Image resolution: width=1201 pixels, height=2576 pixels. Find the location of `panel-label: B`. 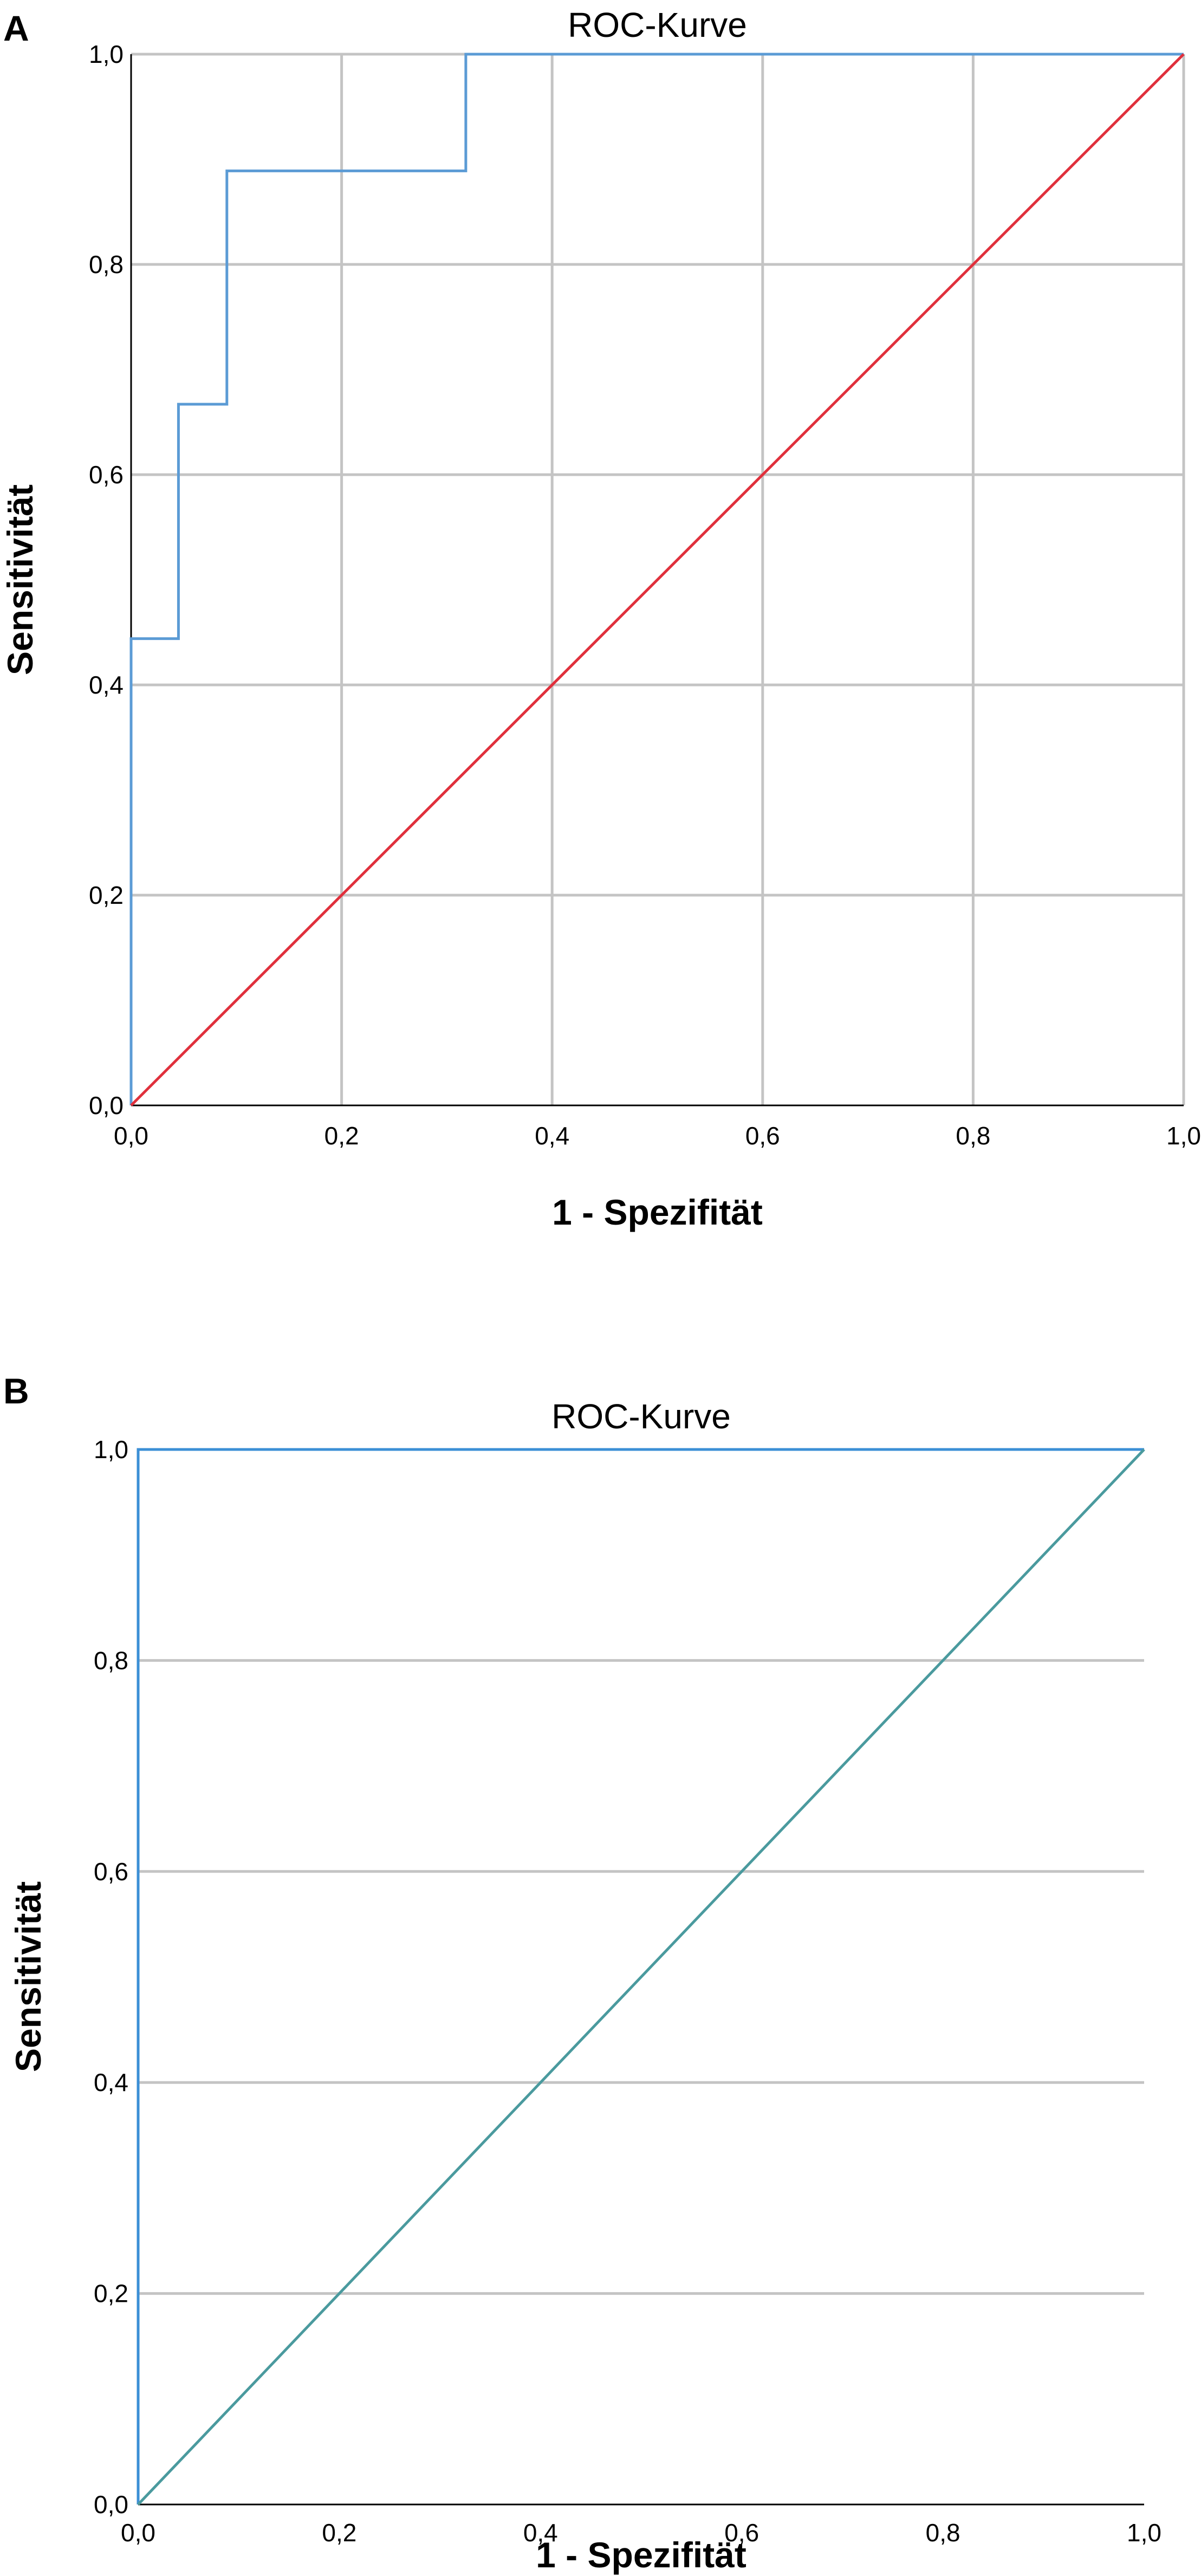

panel-label: B is located at coordinates (16, 1391).